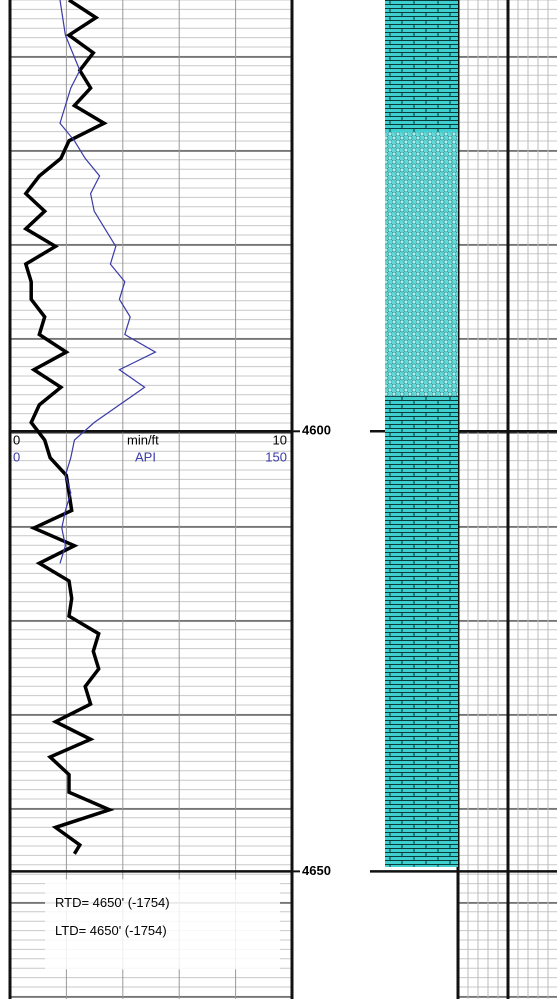 The image size is (557, 999). I want to click on annotation-box, so click(162, 924).